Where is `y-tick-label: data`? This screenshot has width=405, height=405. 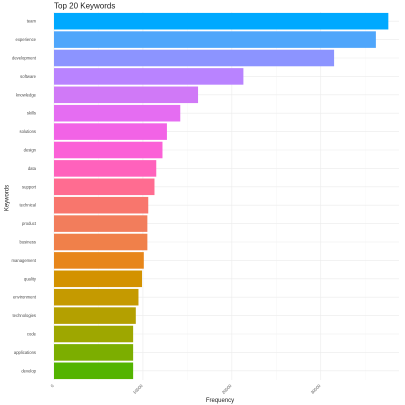
y-tick-label: data is located at coordinates (32, 168).